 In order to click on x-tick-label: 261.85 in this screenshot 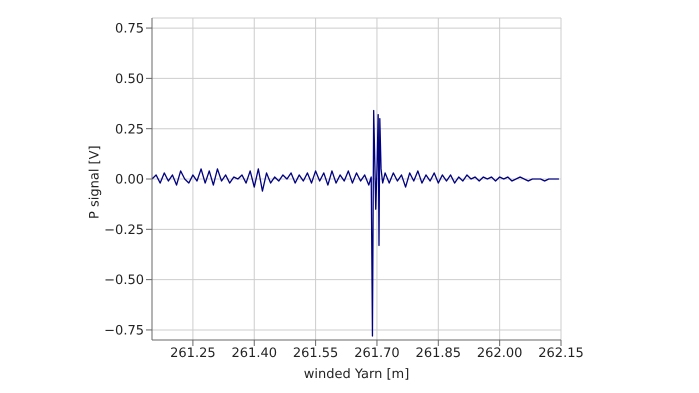, I will do `click(439, 354)`.